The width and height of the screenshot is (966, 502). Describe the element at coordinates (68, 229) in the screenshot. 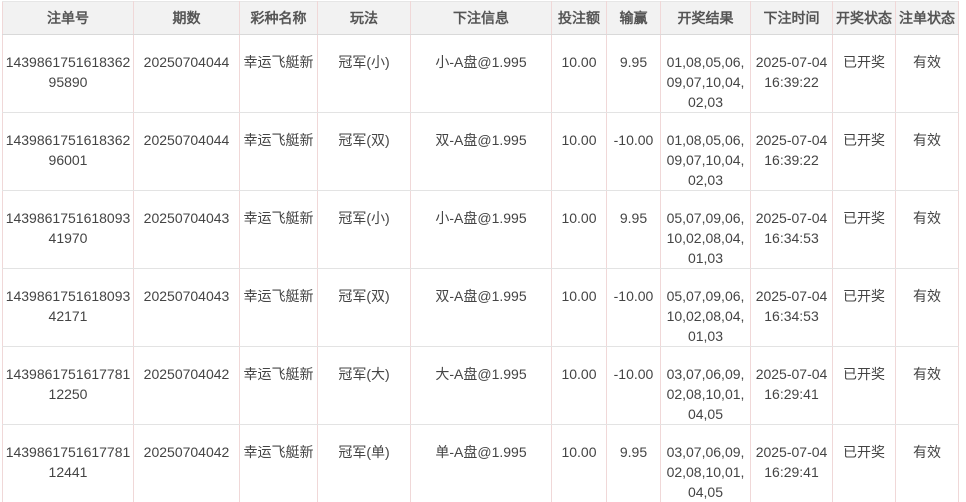

I see `cell-order_no: 143986175161809341970` at that location.